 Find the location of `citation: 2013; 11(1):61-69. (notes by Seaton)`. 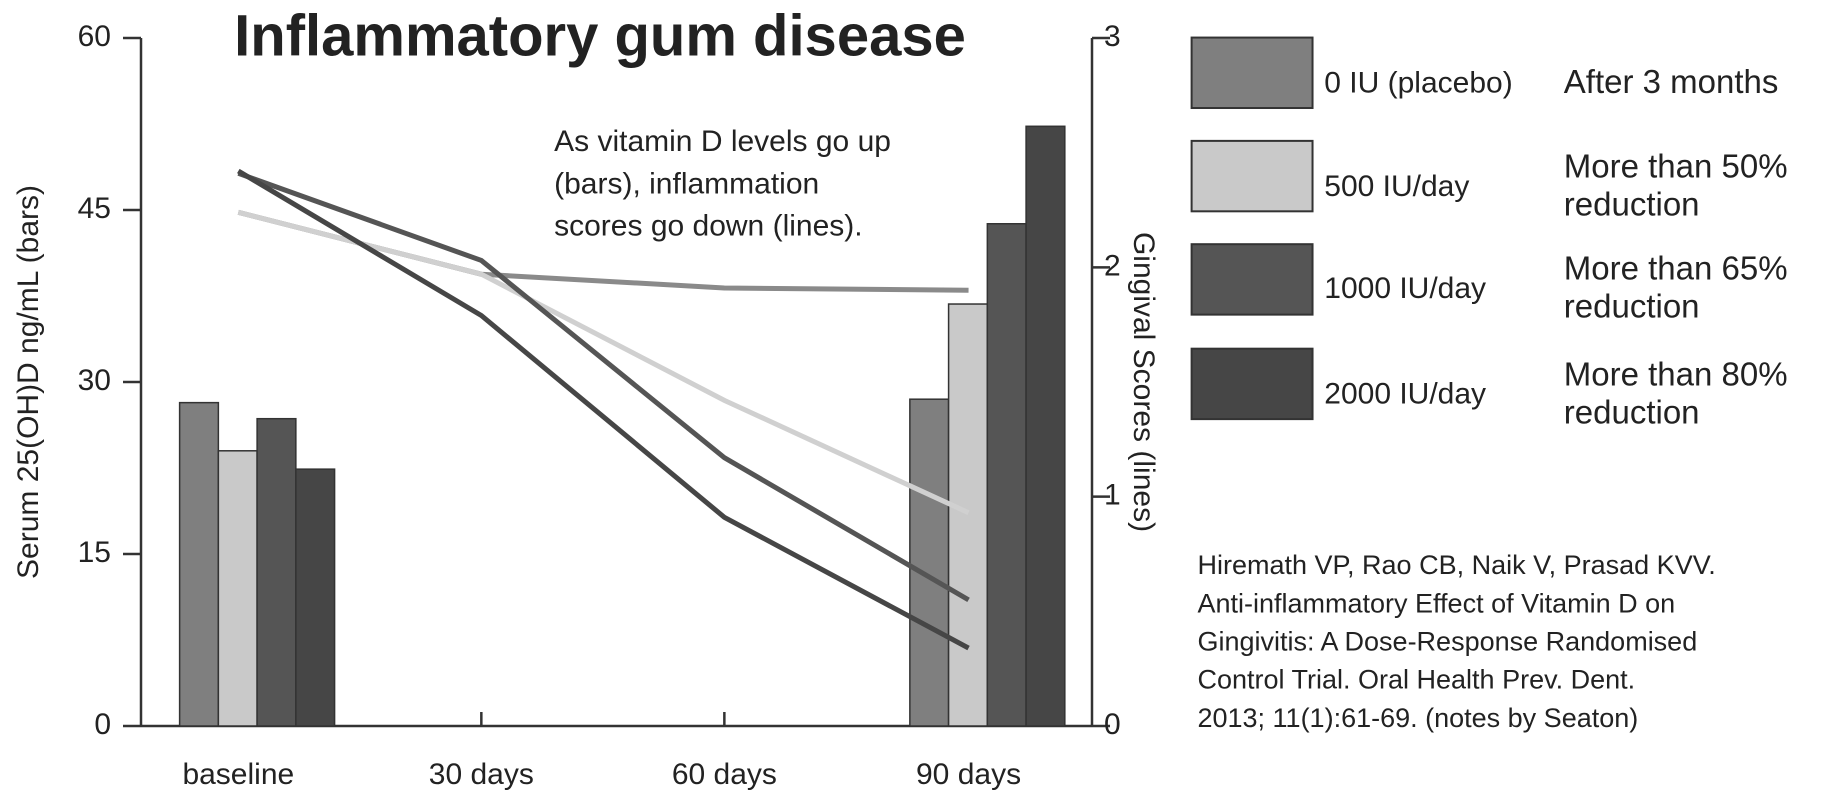

citation: 2013; 11(1):61-69. (notes by Seaton) is located at coordinates (1417, 718).